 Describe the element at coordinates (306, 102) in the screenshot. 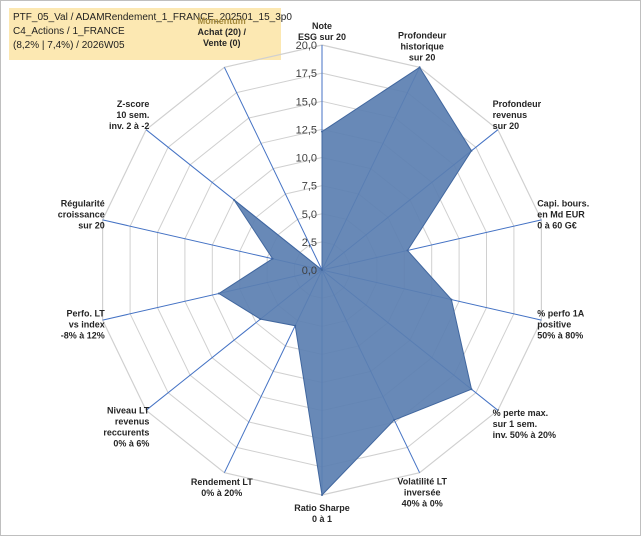

I see `tick-label: 15,0` at that location.